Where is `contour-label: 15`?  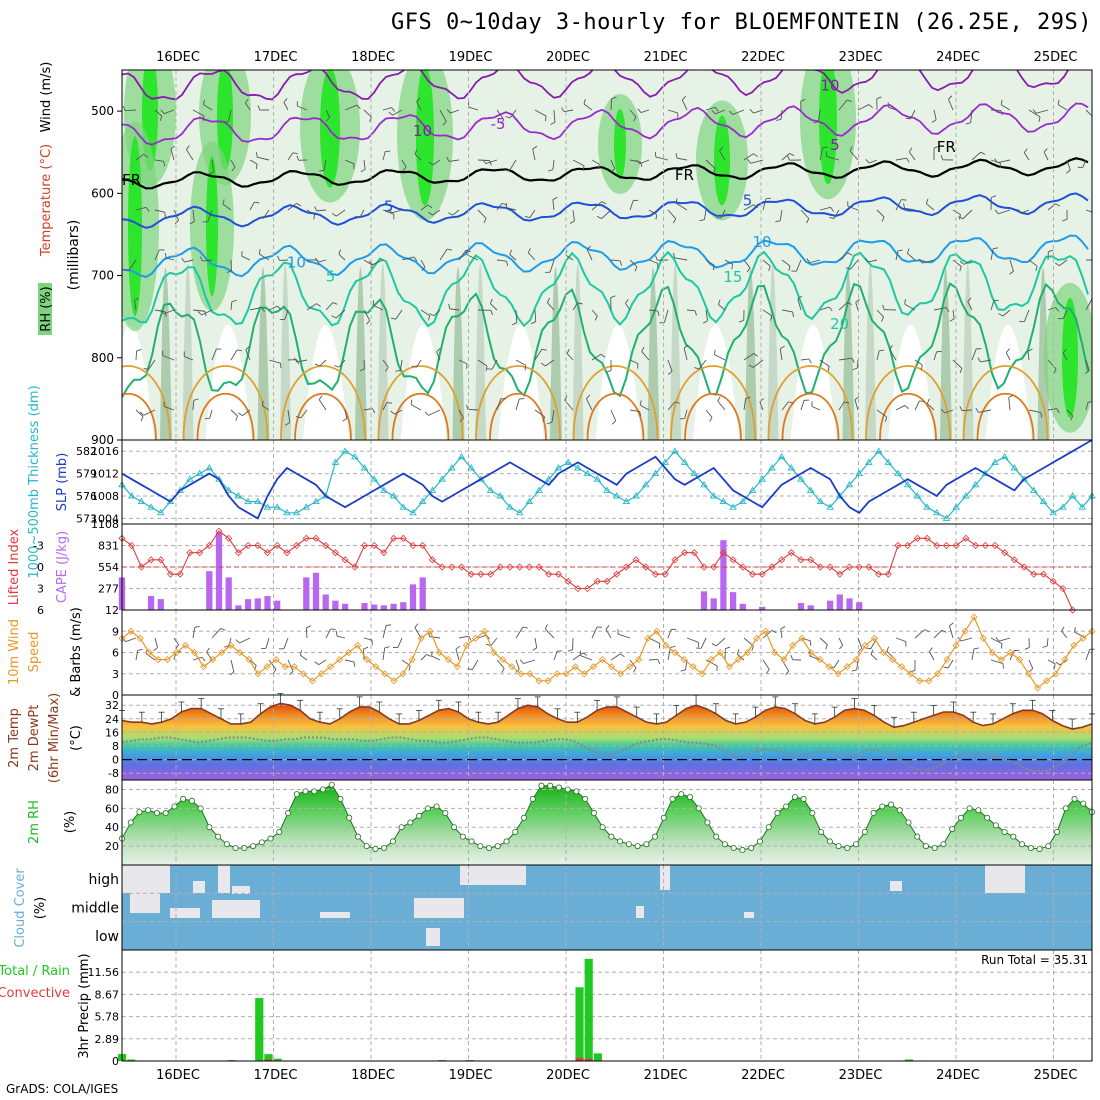
contour-label: 15 is located at coordinates (732, 277).